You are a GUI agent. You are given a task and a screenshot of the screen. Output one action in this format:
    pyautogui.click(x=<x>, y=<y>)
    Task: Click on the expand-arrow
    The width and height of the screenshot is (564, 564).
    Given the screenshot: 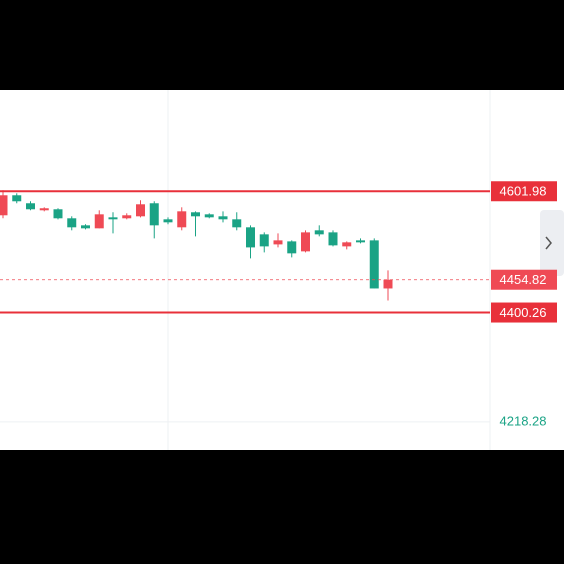 What is the action you would take?
    pyautogui.click(x=548, y=243)
    